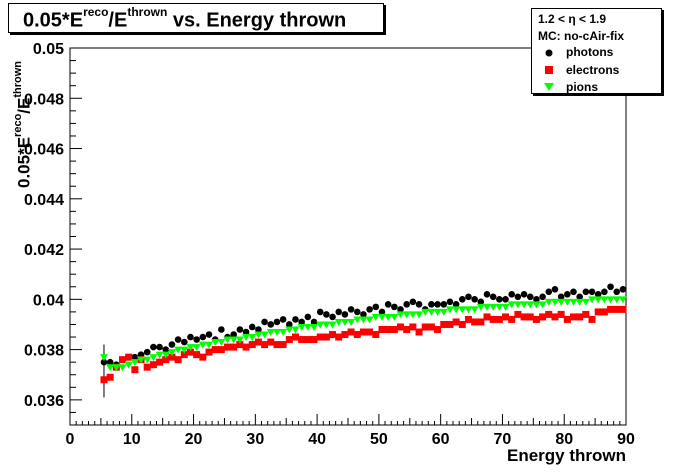 This screenshot has width=696, height=474. What do you see at coordinates (549, 70) in the screenshot?
I see `legend-markers` at bounding box center [549, 70].